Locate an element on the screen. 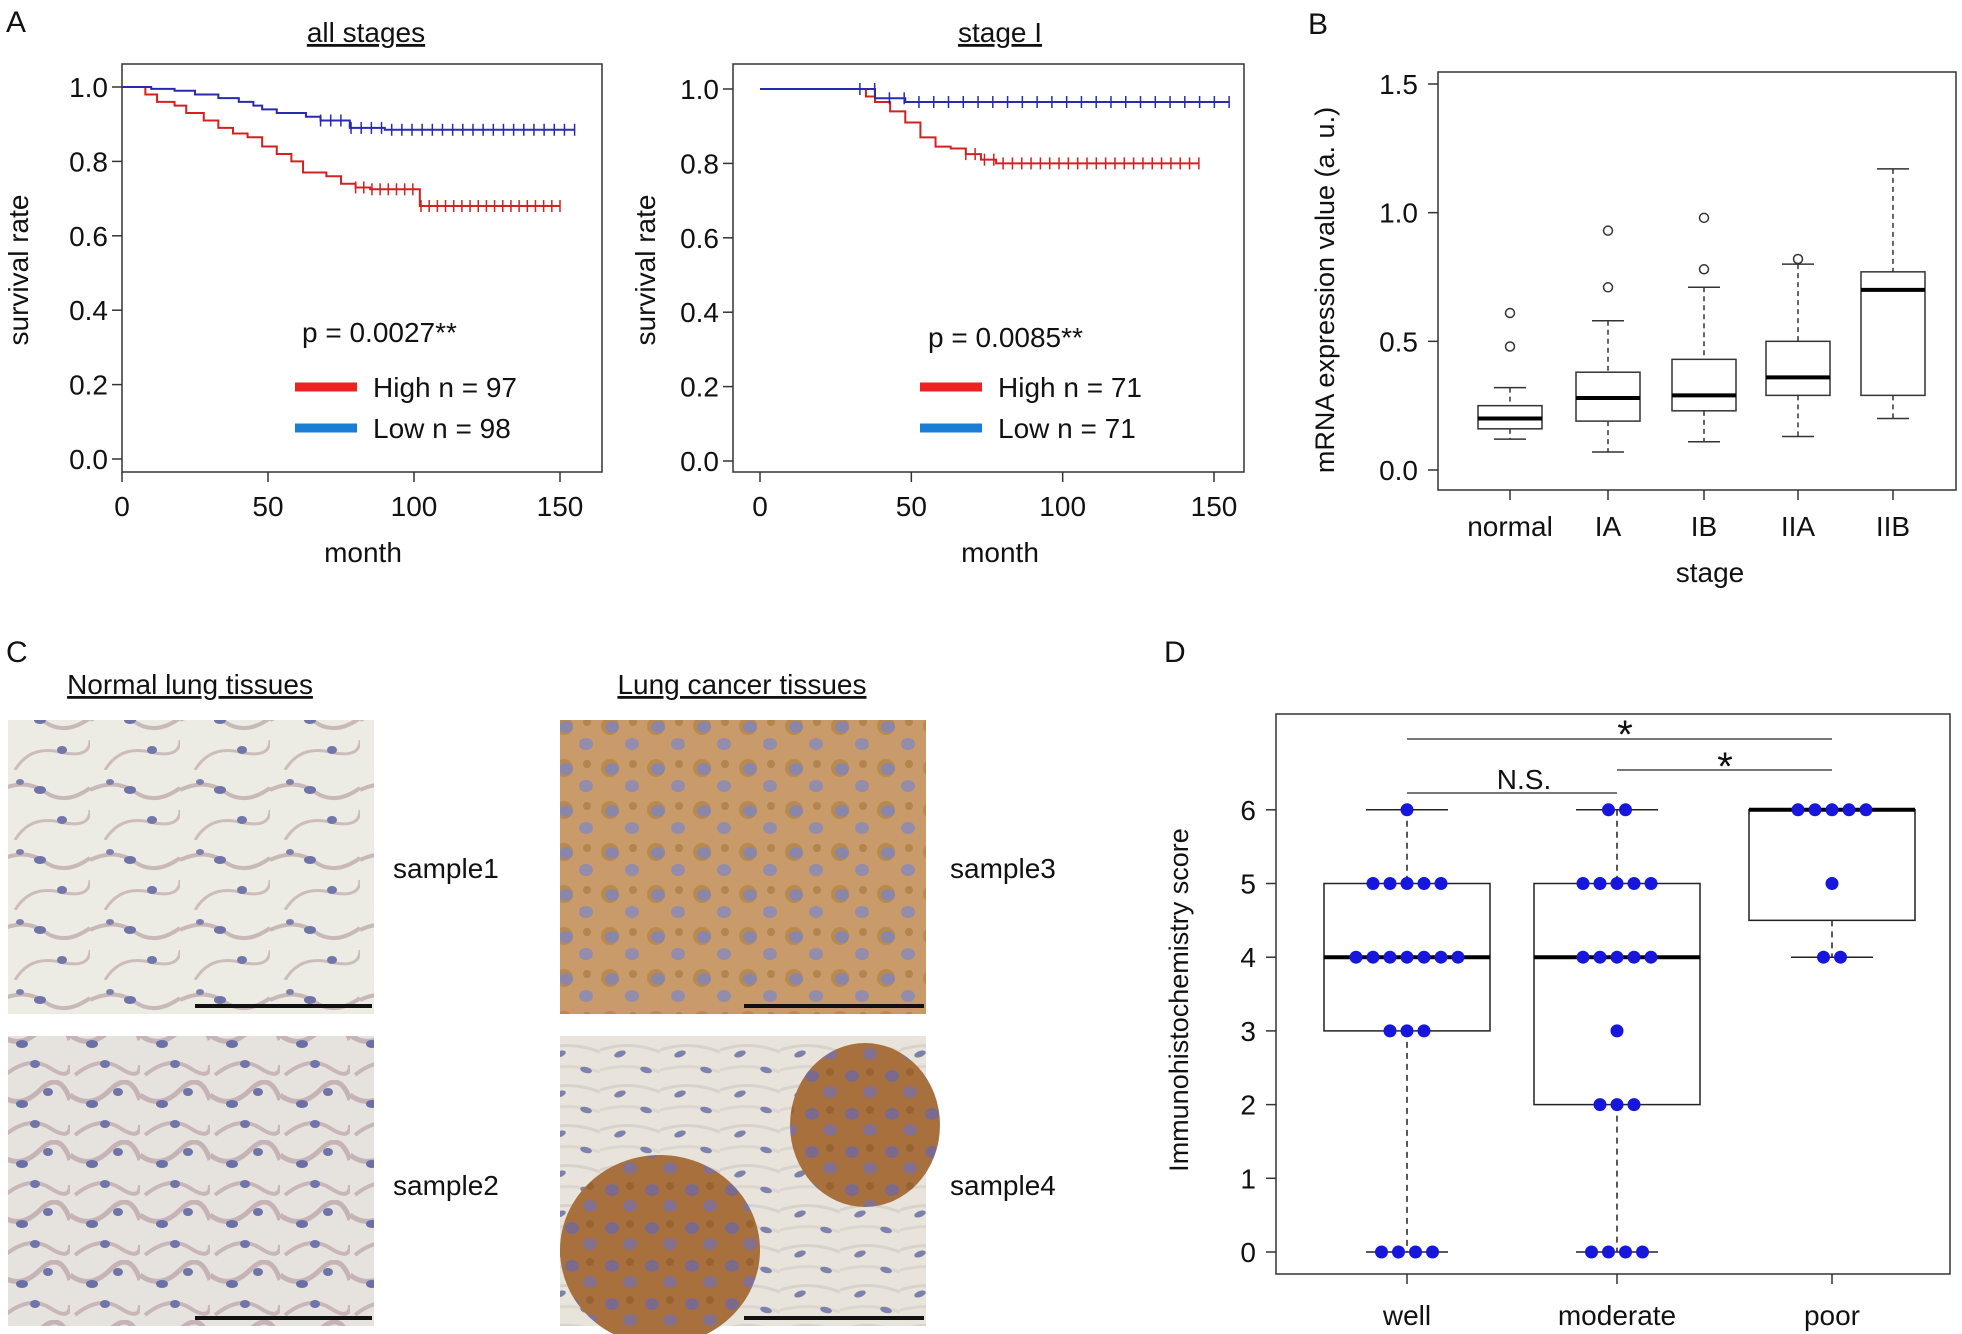 Image resolution: width=1962 pixels, height=1334 pixels. x-tick-label: normal is located at coordinates (1510, 526).